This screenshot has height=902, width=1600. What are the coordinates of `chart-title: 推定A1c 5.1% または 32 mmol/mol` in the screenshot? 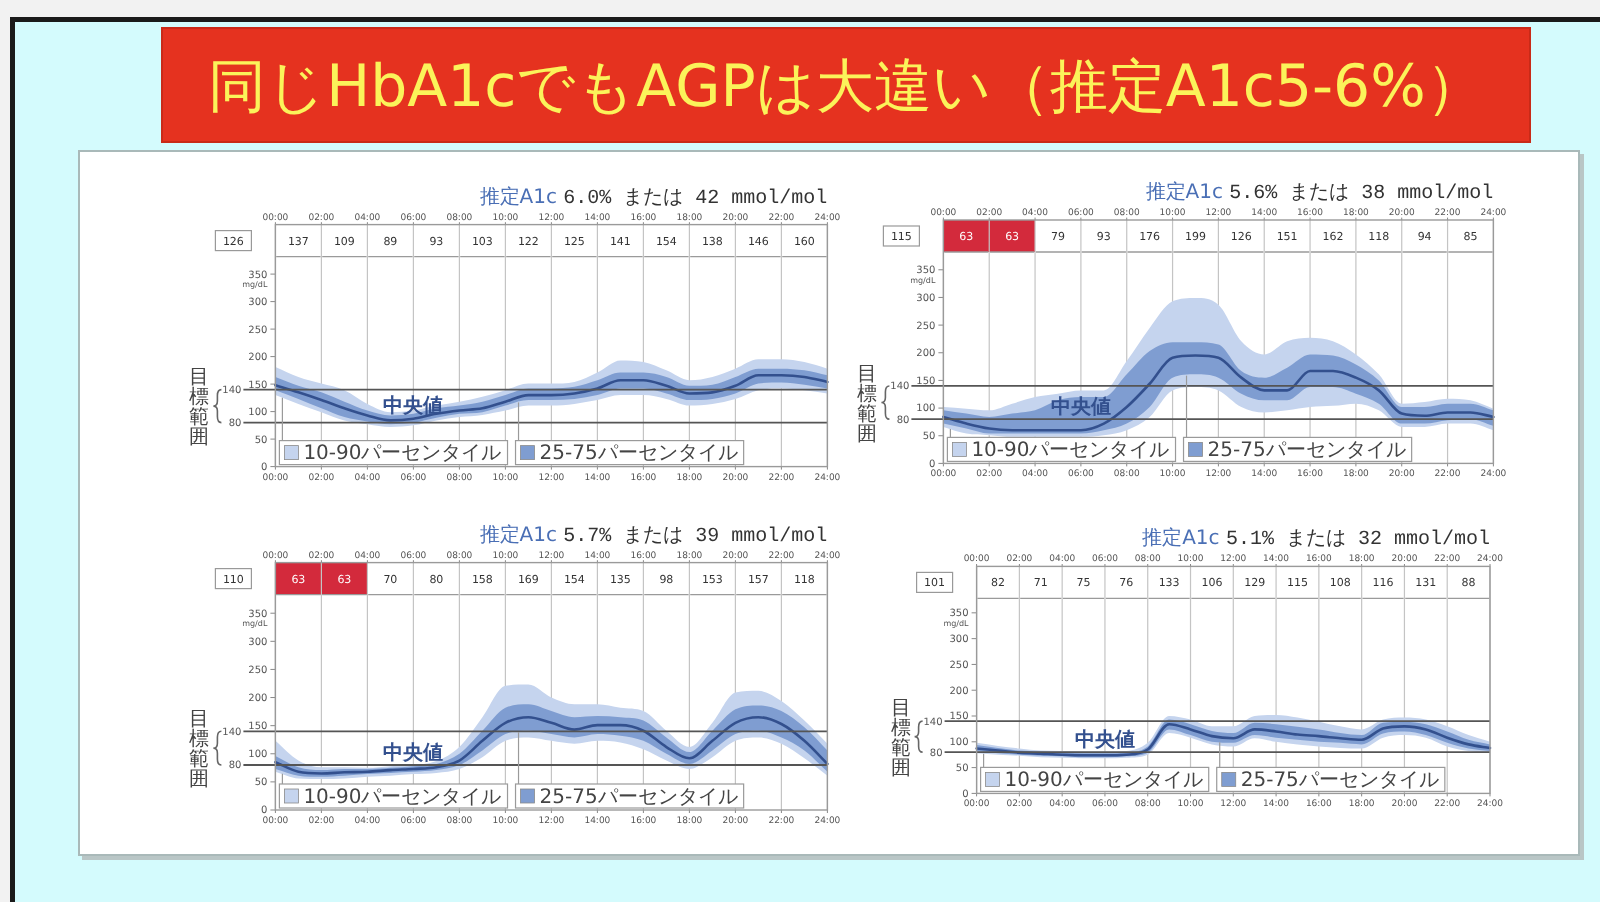 It's located at (1316, 539).